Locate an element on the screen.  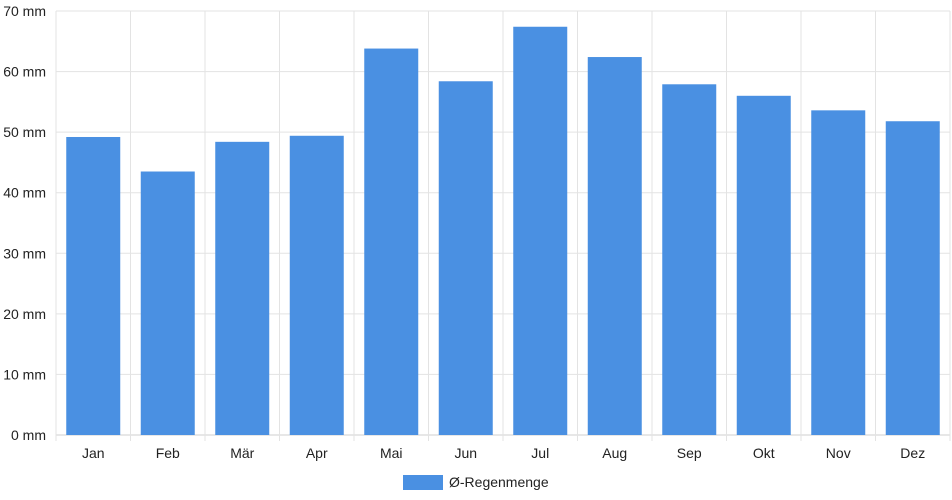
x-tick-label: Jul is located at coordinates (540, 453).